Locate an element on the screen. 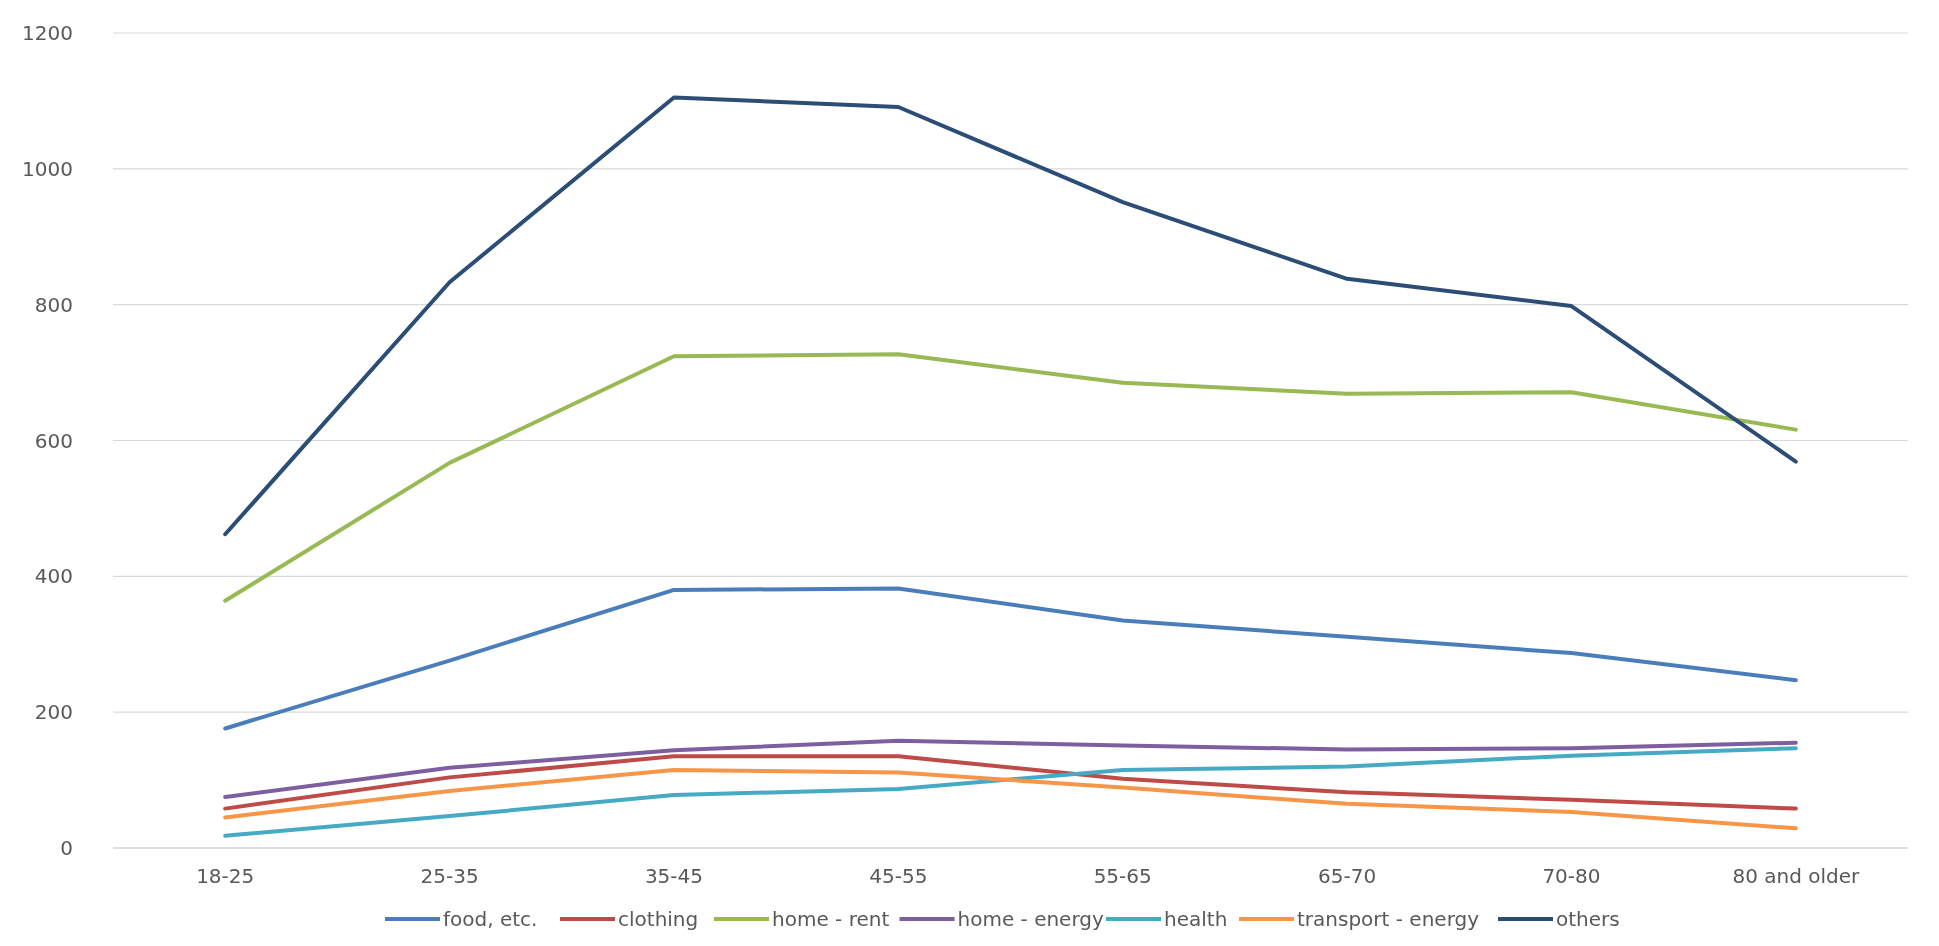 Image resolution: width=1939 pixels, height=946 pixels. y-tick-label: 1000 is located at coordinates (47, 168).